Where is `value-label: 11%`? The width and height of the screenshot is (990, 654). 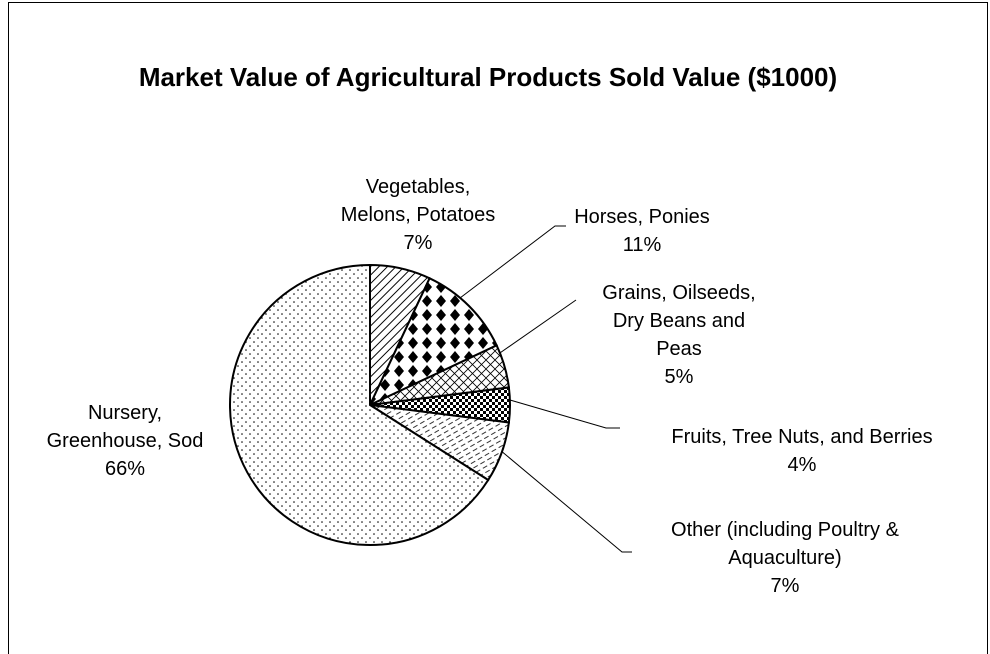
value-label: 11% is located at coordinates (642, 245).